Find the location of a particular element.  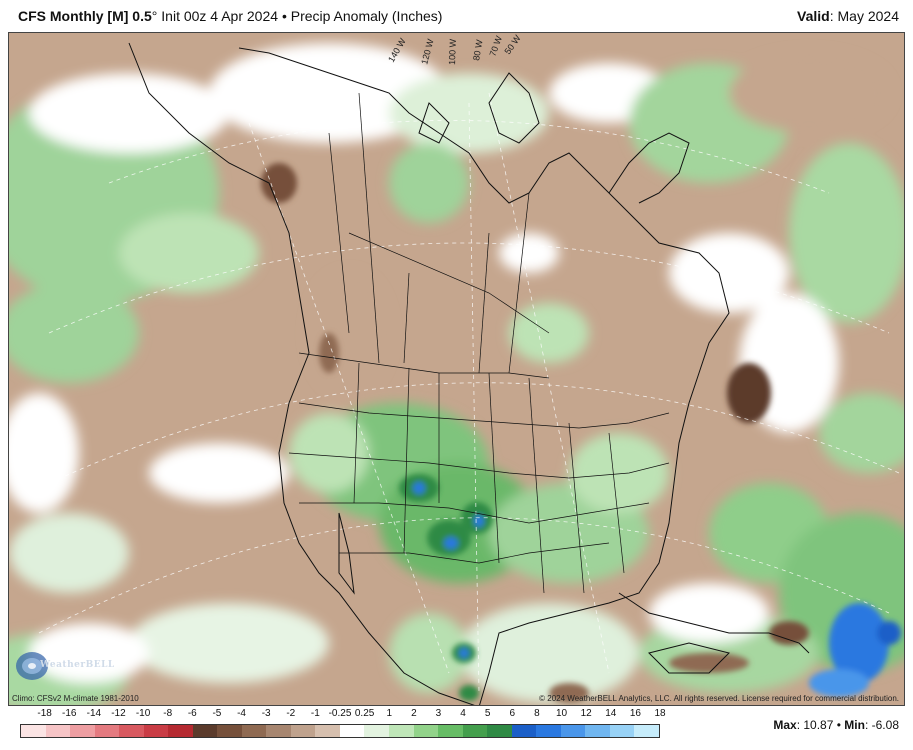

valid-value: May 2024 is located at coordinates (868, 16).